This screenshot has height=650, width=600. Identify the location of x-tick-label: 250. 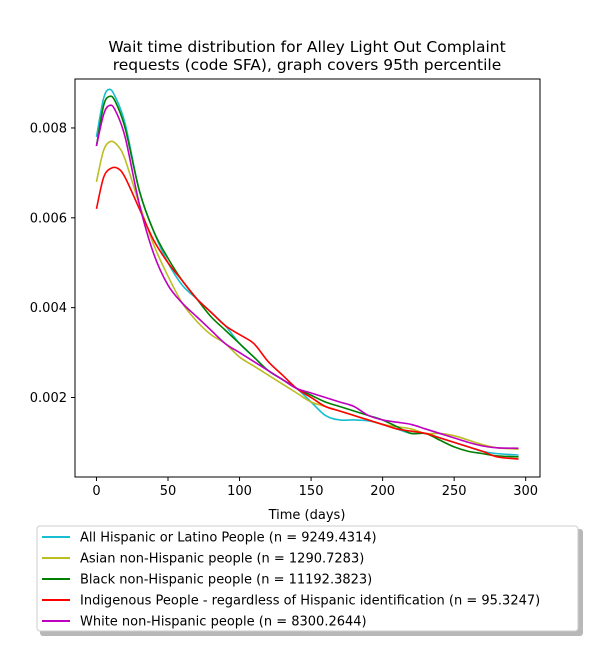
(454, 491).